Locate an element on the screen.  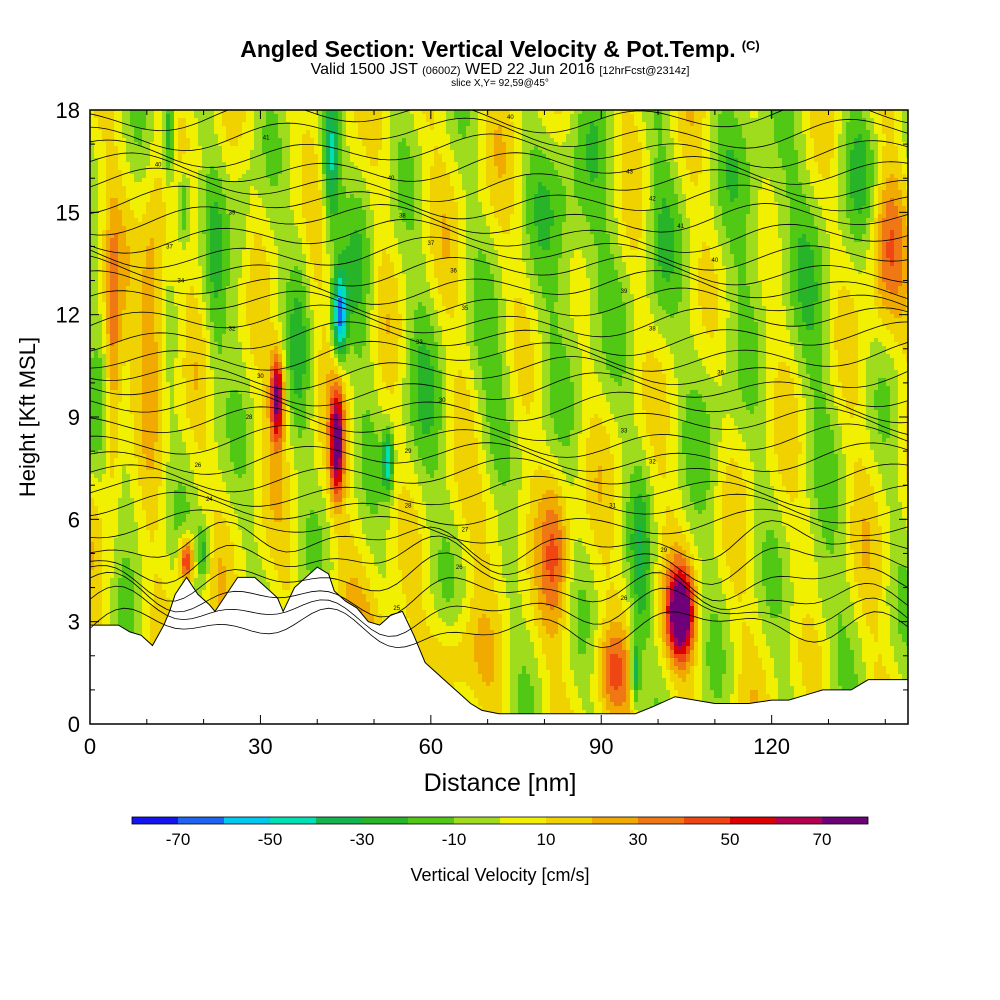
theta-label: 34 is located at coordinates (181, 282).